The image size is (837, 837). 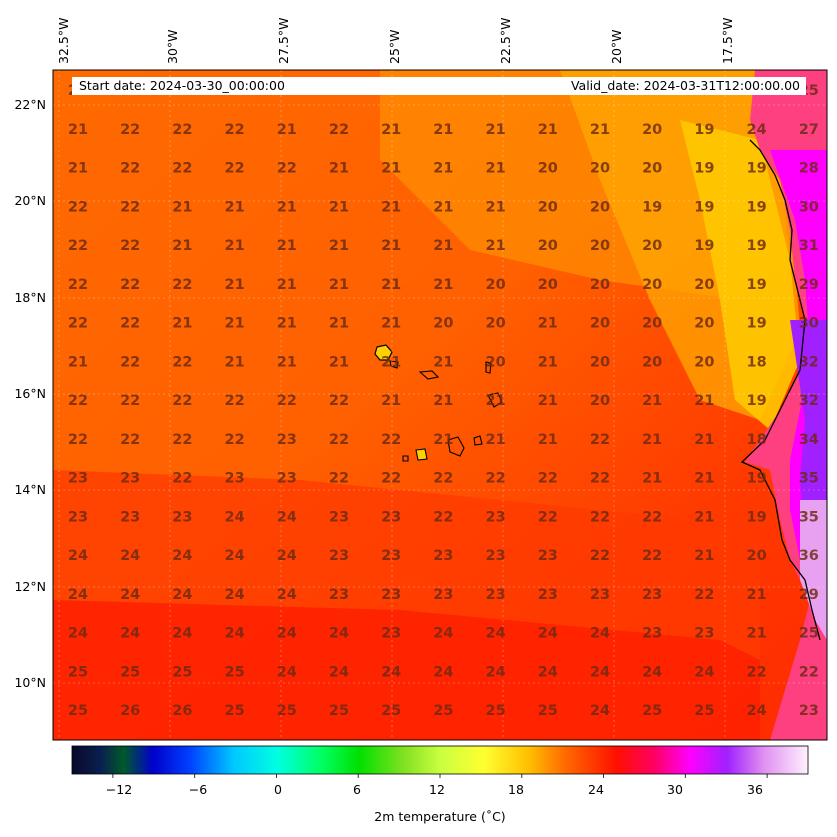 I want to click on colorbar-tick-label: −12, so click(x=119, y=789).